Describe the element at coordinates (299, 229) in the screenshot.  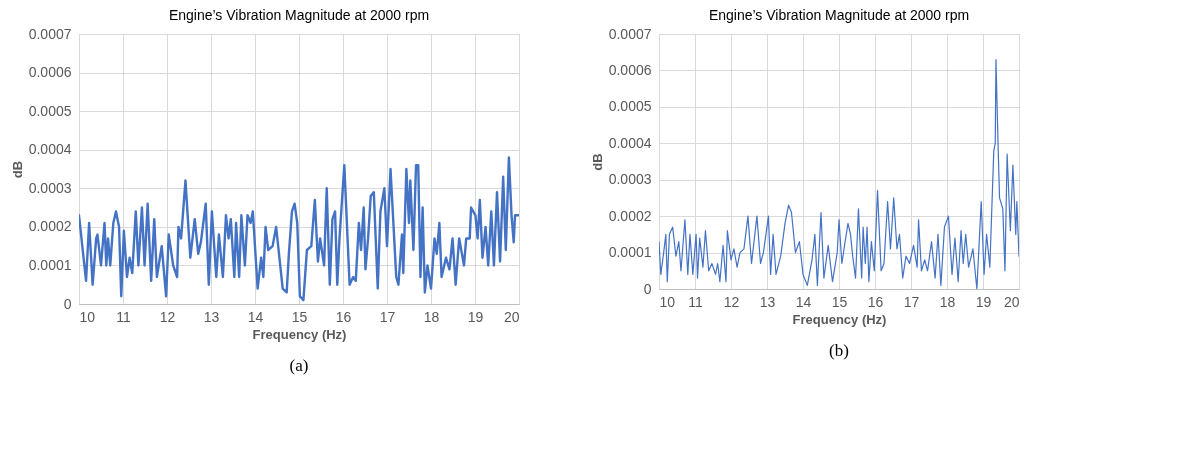
I see `line-series` at that location.